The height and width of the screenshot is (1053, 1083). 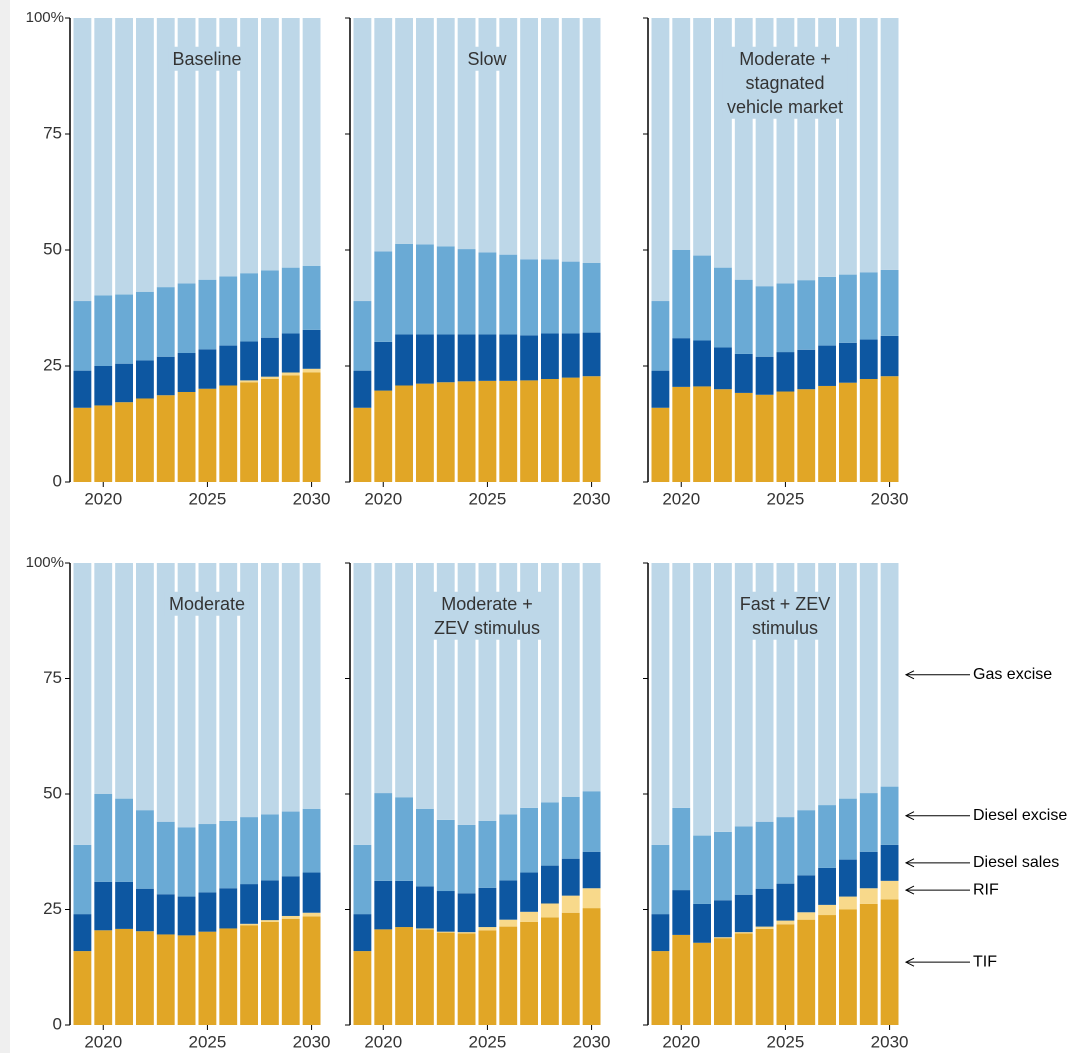 I want to click on legend-arrow-head, so click(x=909, y=675).